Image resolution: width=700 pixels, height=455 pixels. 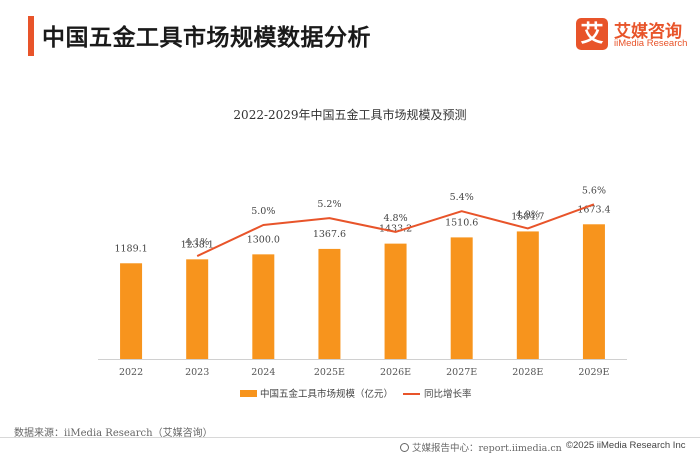 What do you see at coordinates (404, 447) in the screenshot?
I see `globe-icon` at bounding box center [404, 447].